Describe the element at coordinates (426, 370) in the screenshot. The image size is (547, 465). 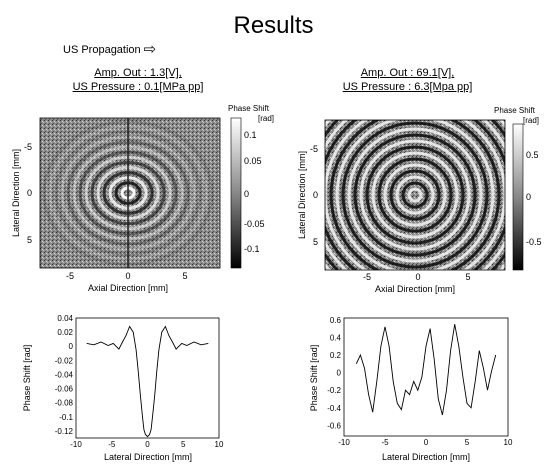
I see `right-phase-profile-line` at that location.